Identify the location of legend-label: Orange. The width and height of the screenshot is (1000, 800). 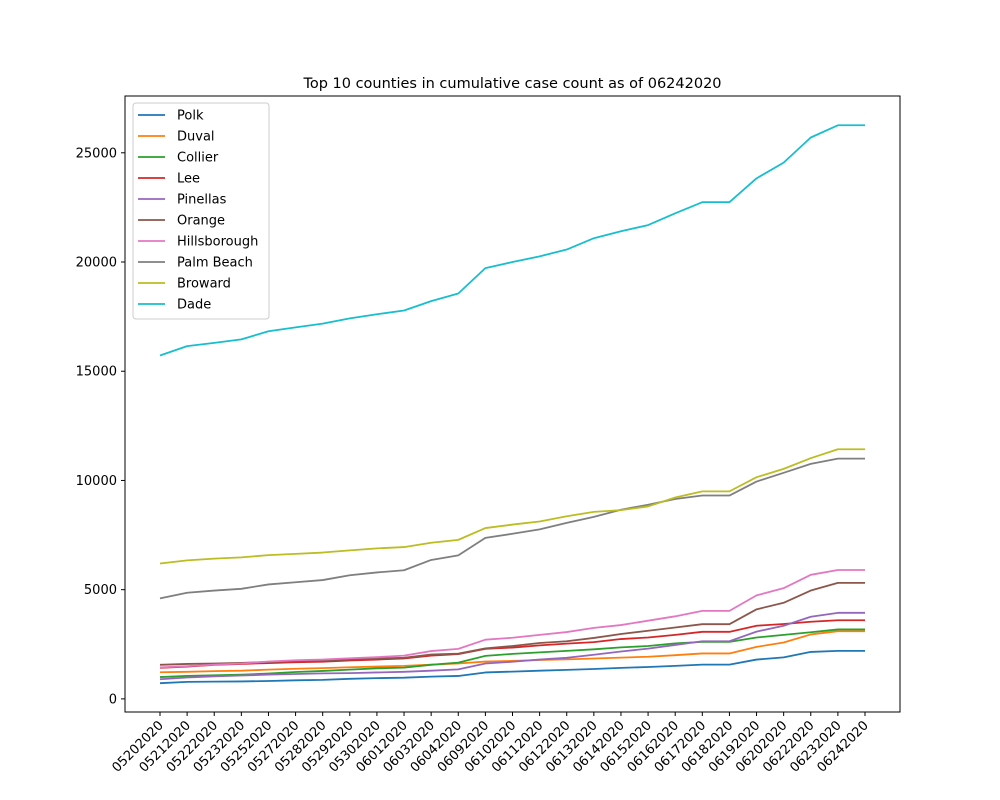
(201, 221).